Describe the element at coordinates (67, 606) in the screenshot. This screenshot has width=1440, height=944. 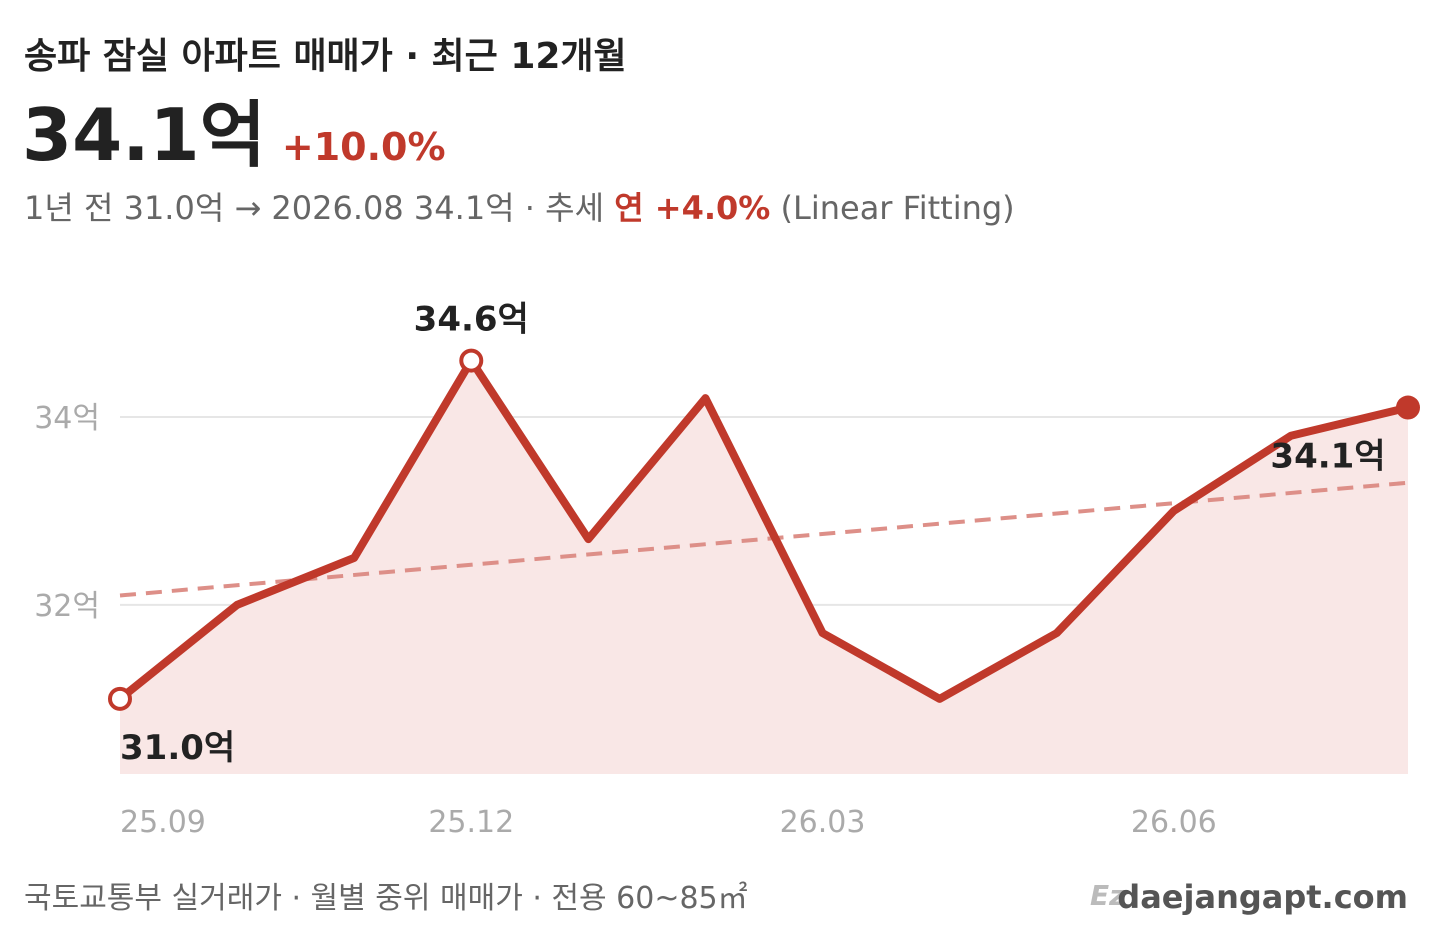
I see `y-tick-label: 32억` at that location.